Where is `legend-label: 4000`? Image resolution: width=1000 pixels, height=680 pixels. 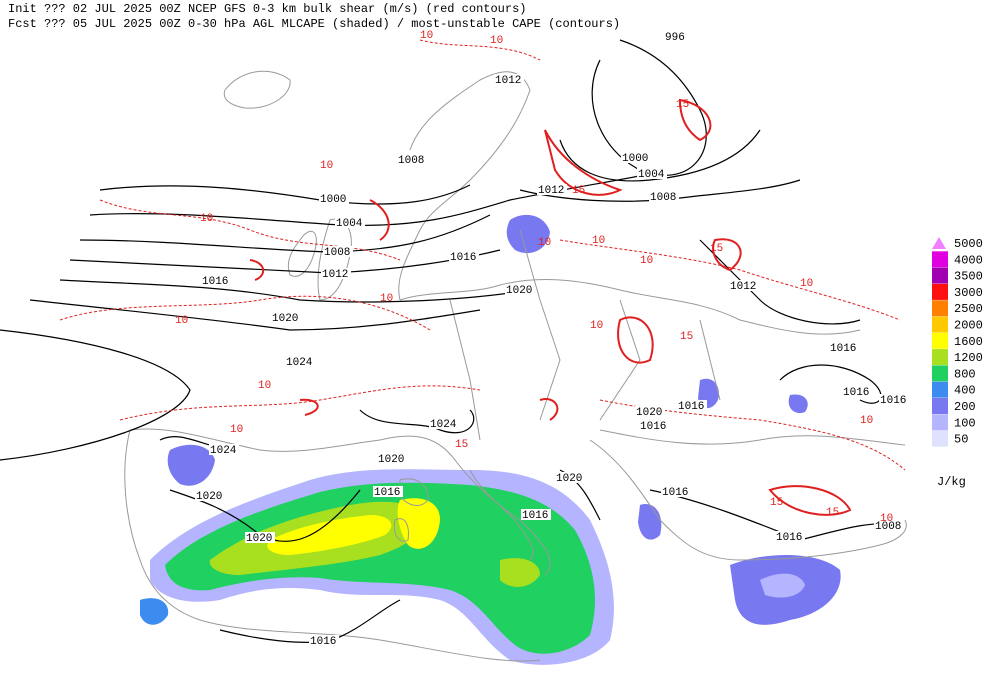
legend-label: 4000 is located at coordinates (968, 260).